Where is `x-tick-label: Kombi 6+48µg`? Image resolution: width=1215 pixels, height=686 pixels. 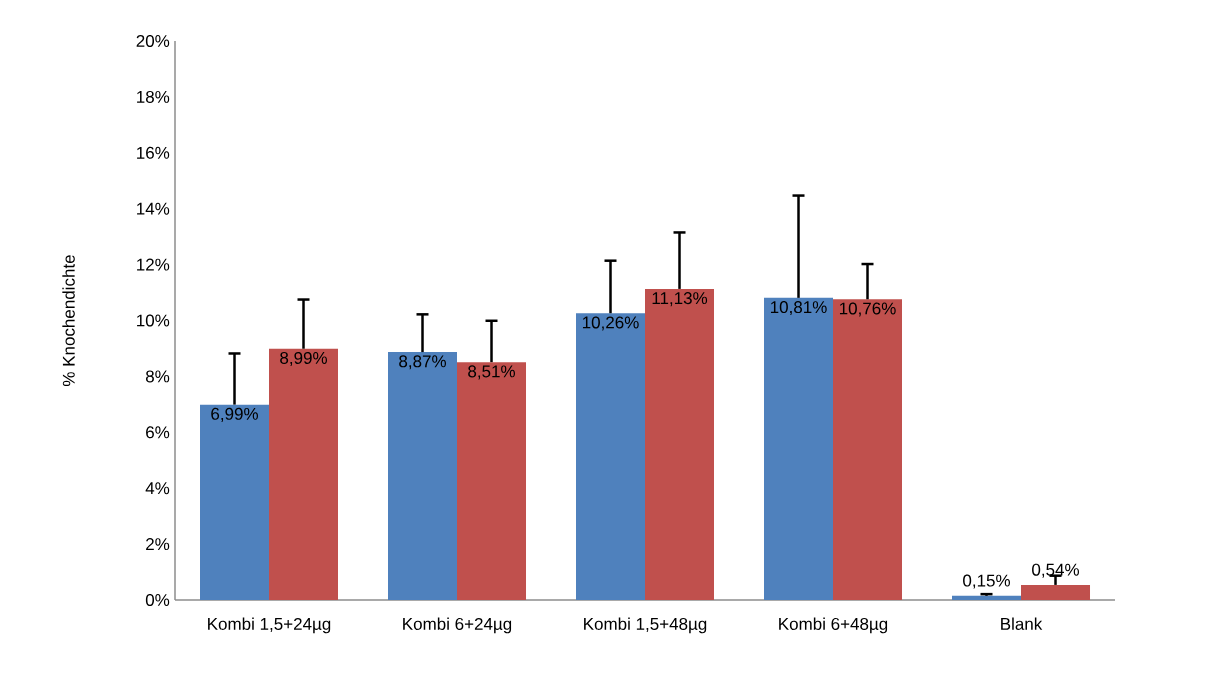 x-tick-label: Kombi 6+48µg is located at coordinates (833, 625).